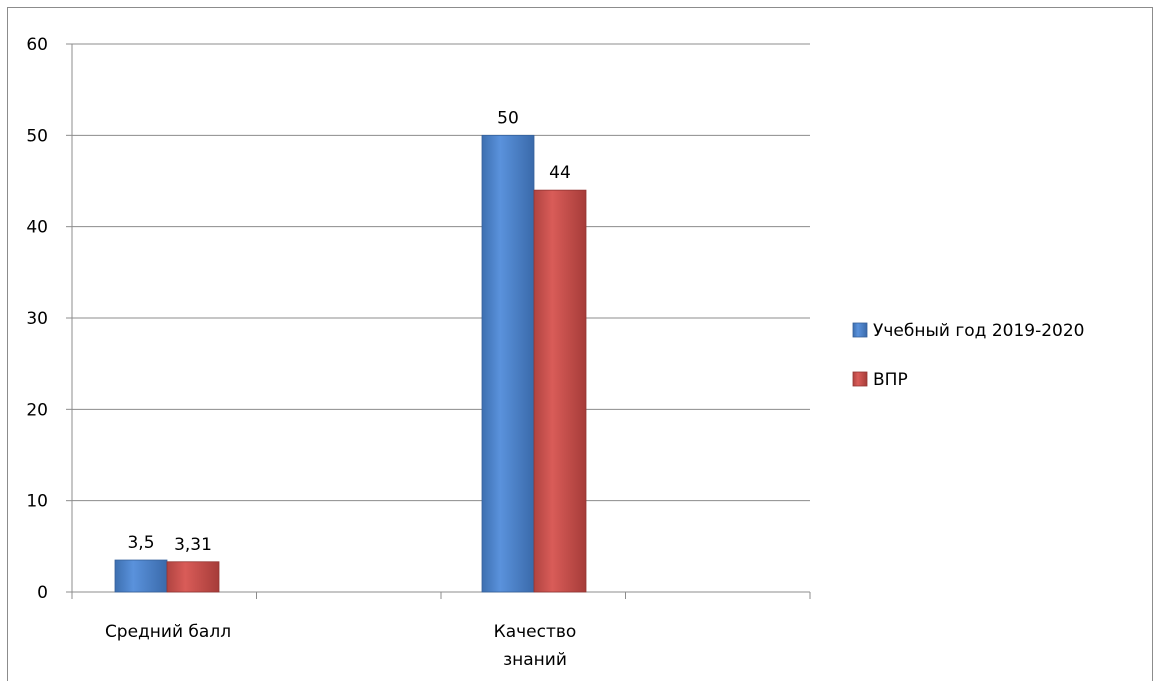 Image resolution: width=1155 pixels, height=681 pixels. I want to click on y-tick-label: 50, so click(37, 136).